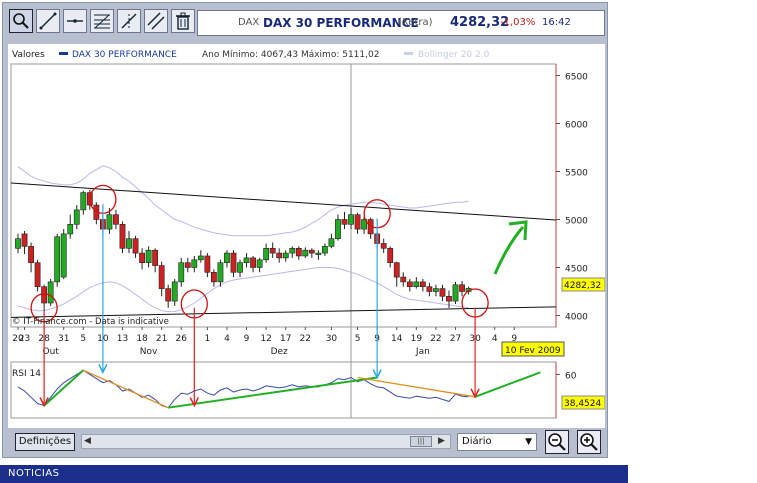  I want to click on scroll-right-icon: ▶, so click(441, 441).